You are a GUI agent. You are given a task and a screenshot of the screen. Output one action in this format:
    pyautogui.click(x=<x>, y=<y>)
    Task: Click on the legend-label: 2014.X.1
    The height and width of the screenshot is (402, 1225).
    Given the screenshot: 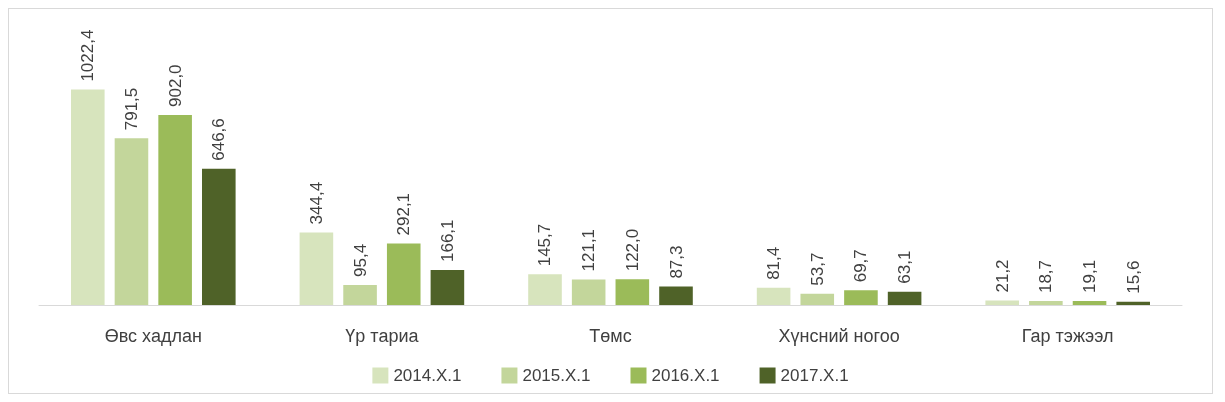 What is the action you would take?
    pyautogui.click(x=427, y=375)
    